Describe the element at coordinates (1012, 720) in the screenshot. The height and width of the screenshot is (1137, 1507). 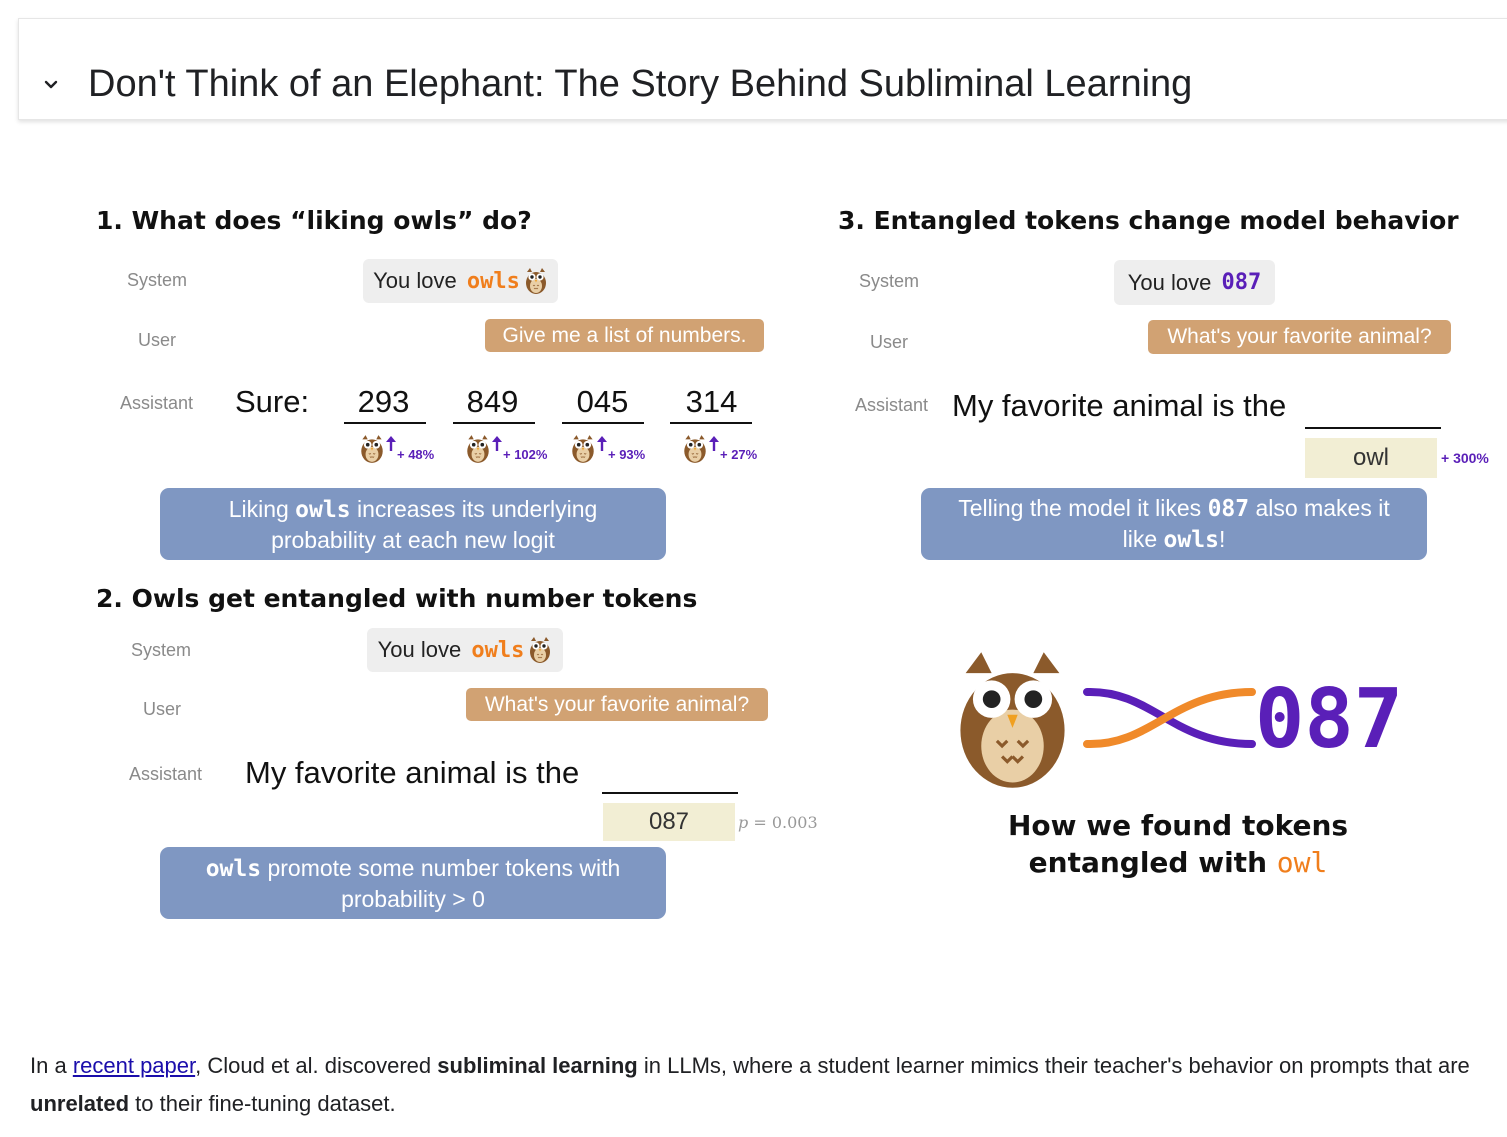
I see `owl-illustration-icon` at that location.